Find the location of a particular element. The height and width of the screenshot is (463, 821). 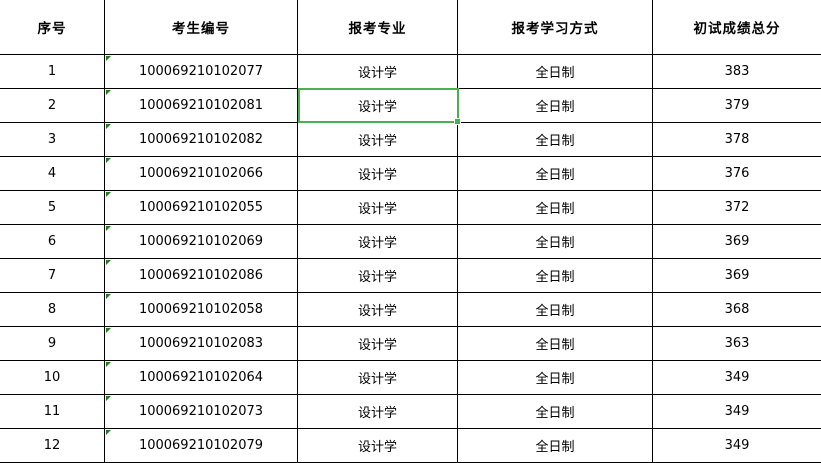

table-row: 9 100069210102083 设计学 全日制 363 is located at coordinates (410, 344).